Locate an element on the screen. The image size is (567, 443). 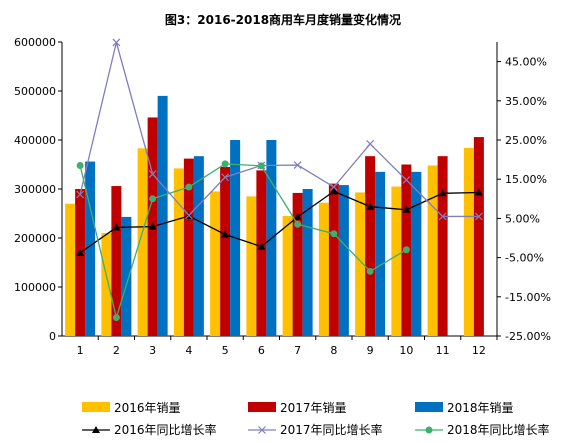
y-tick-label: 300000 is located at coordinates (35, 189).